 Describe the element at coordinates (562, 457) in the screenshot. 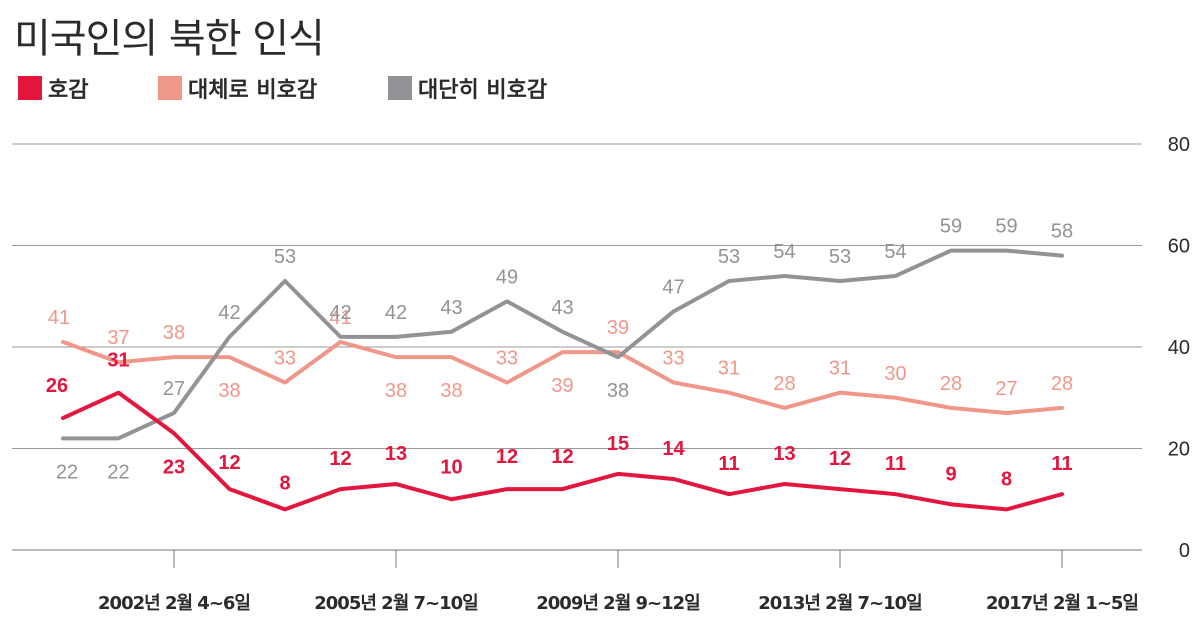

I see `data-label-favorable-9: 12` at that location.